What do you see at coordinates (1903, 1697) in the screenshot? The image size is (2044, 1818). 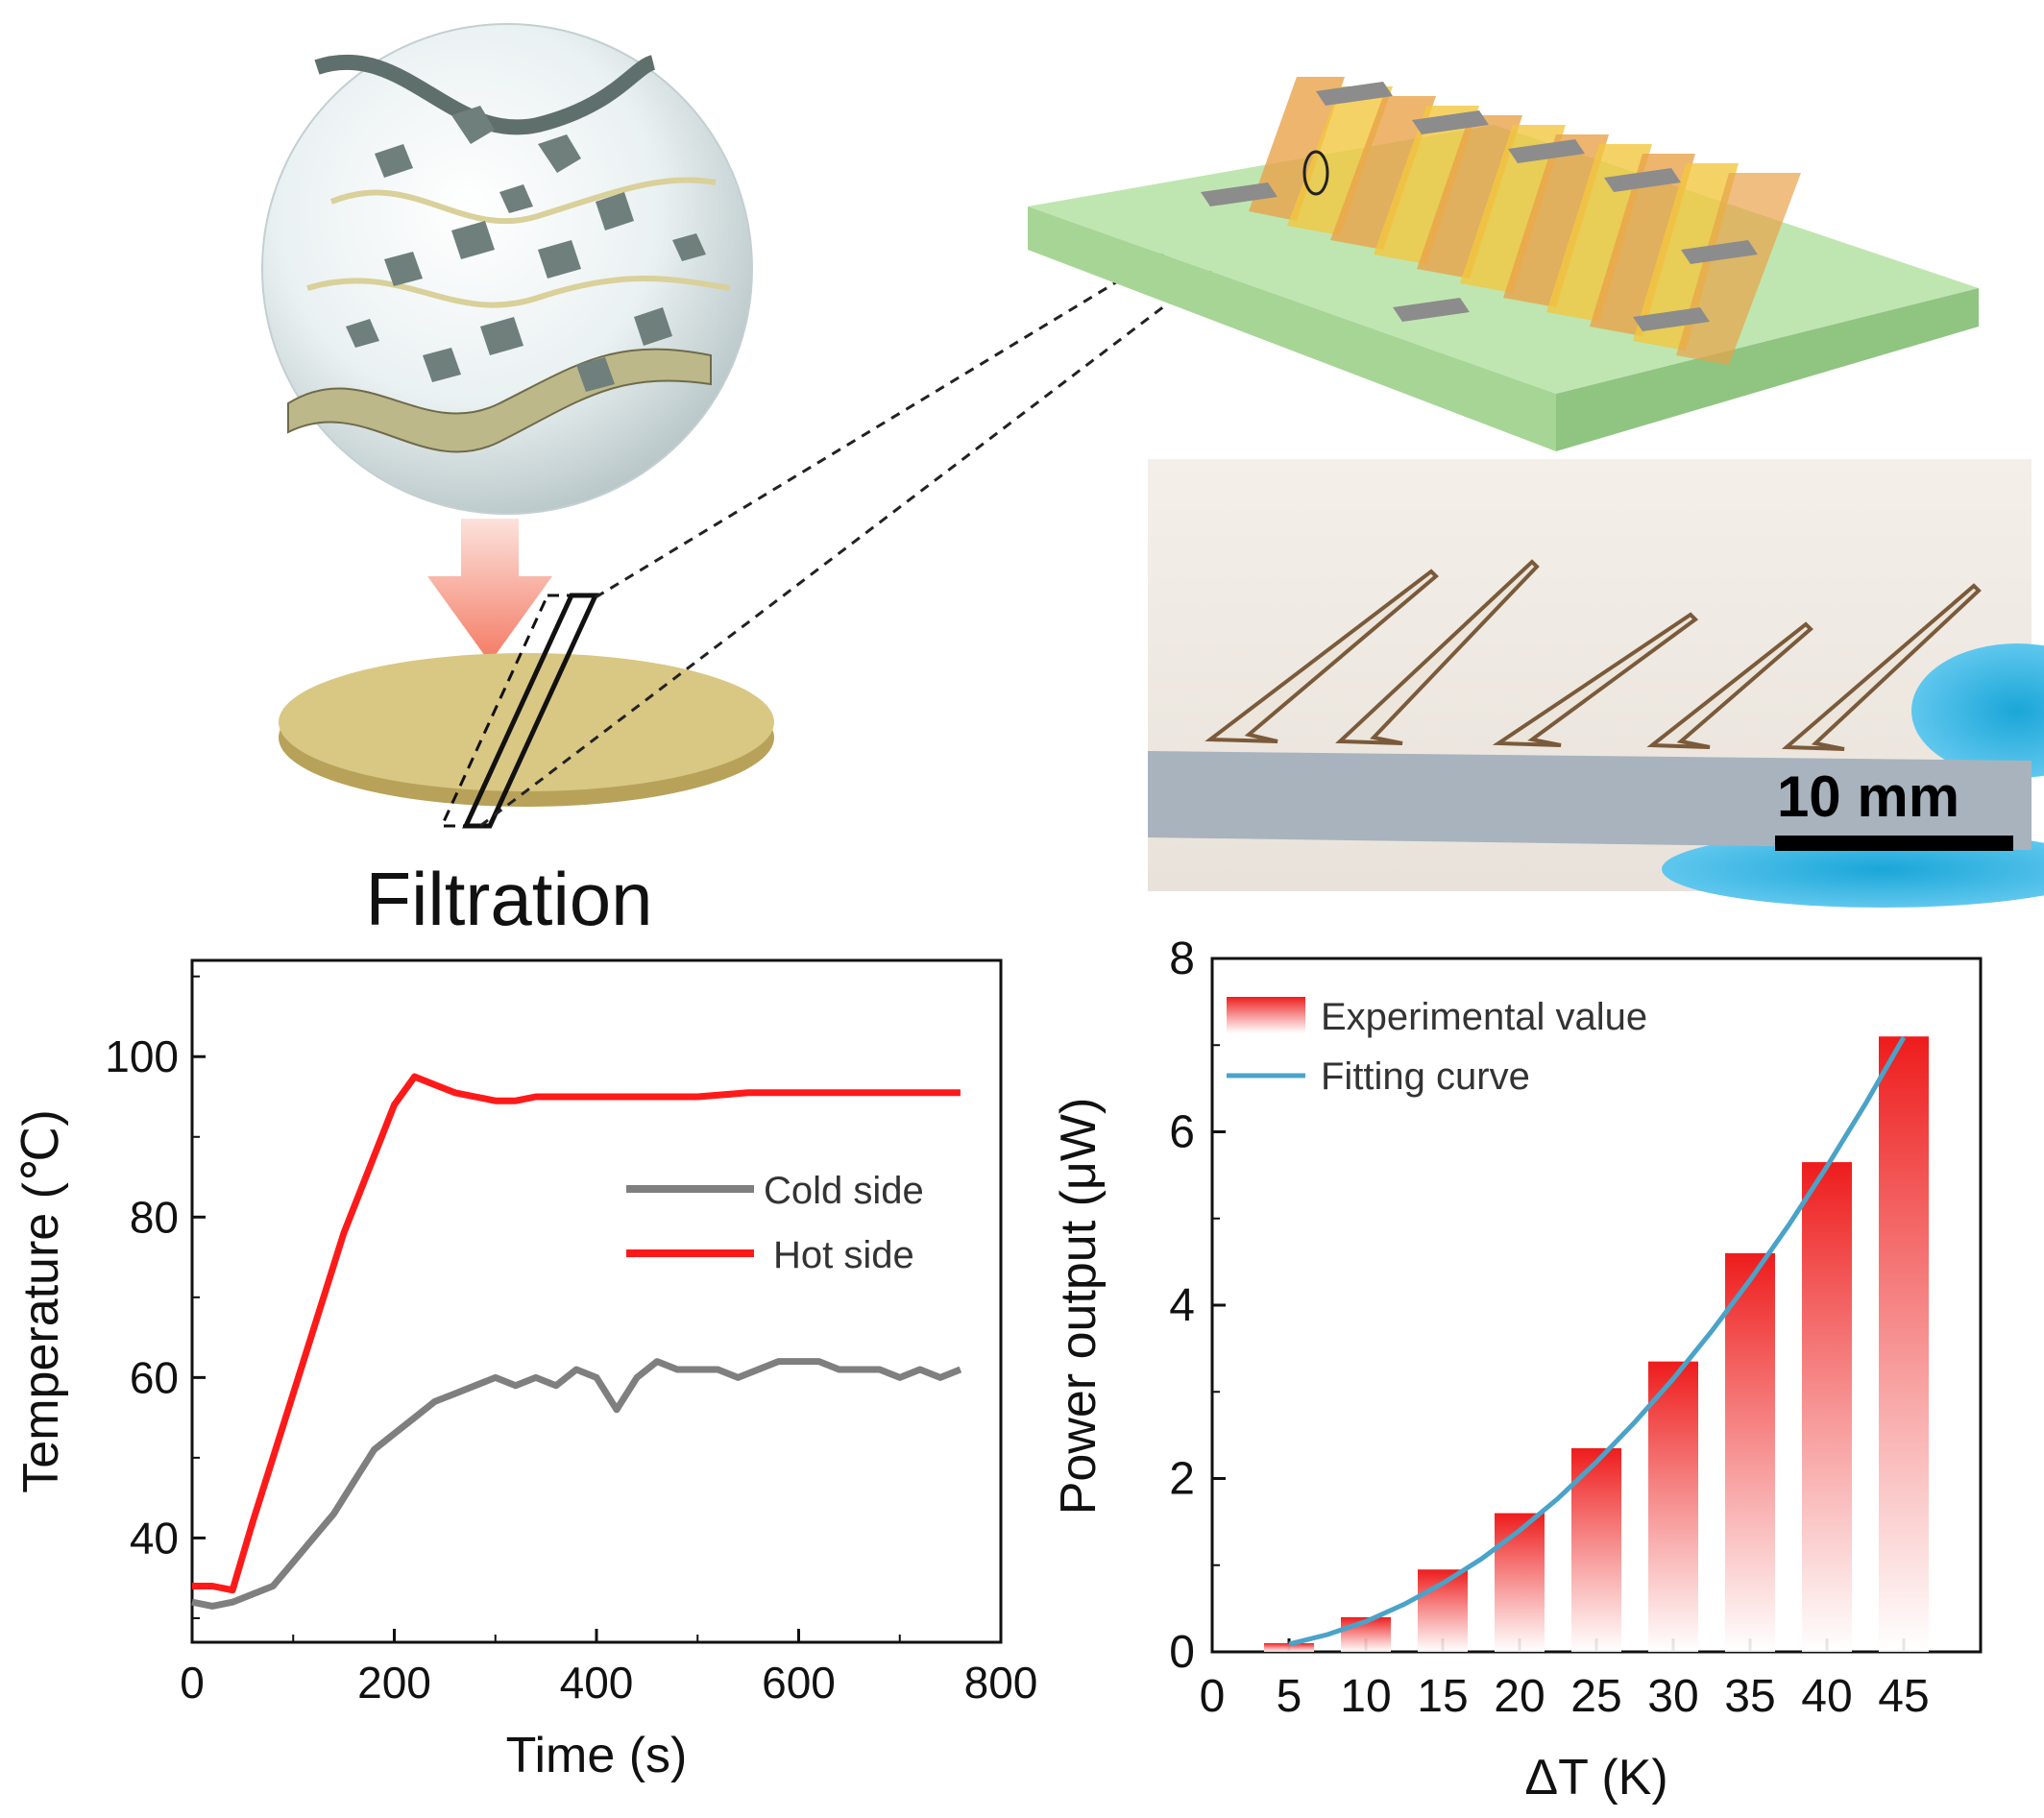 I see `x-tick-label: 45` at bounding box center [1903, 1697].